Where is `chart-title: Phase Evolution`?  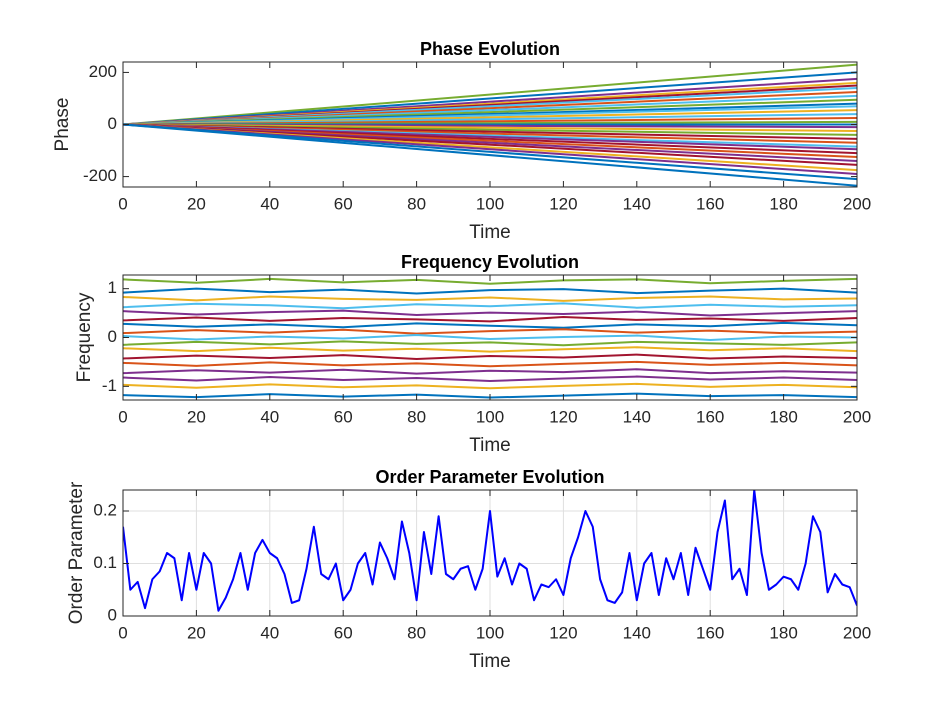 chart-title: Phase Evolution is located at coordinates (490, 49).